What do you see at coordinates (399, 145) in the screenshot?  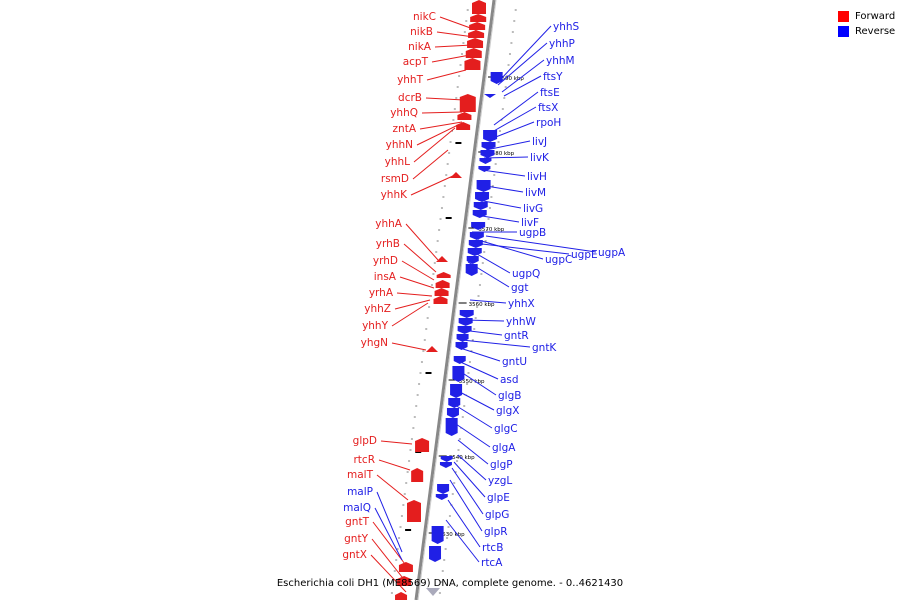 I see `forward-gene-label: yhhN` at bounding box center [399, 145].